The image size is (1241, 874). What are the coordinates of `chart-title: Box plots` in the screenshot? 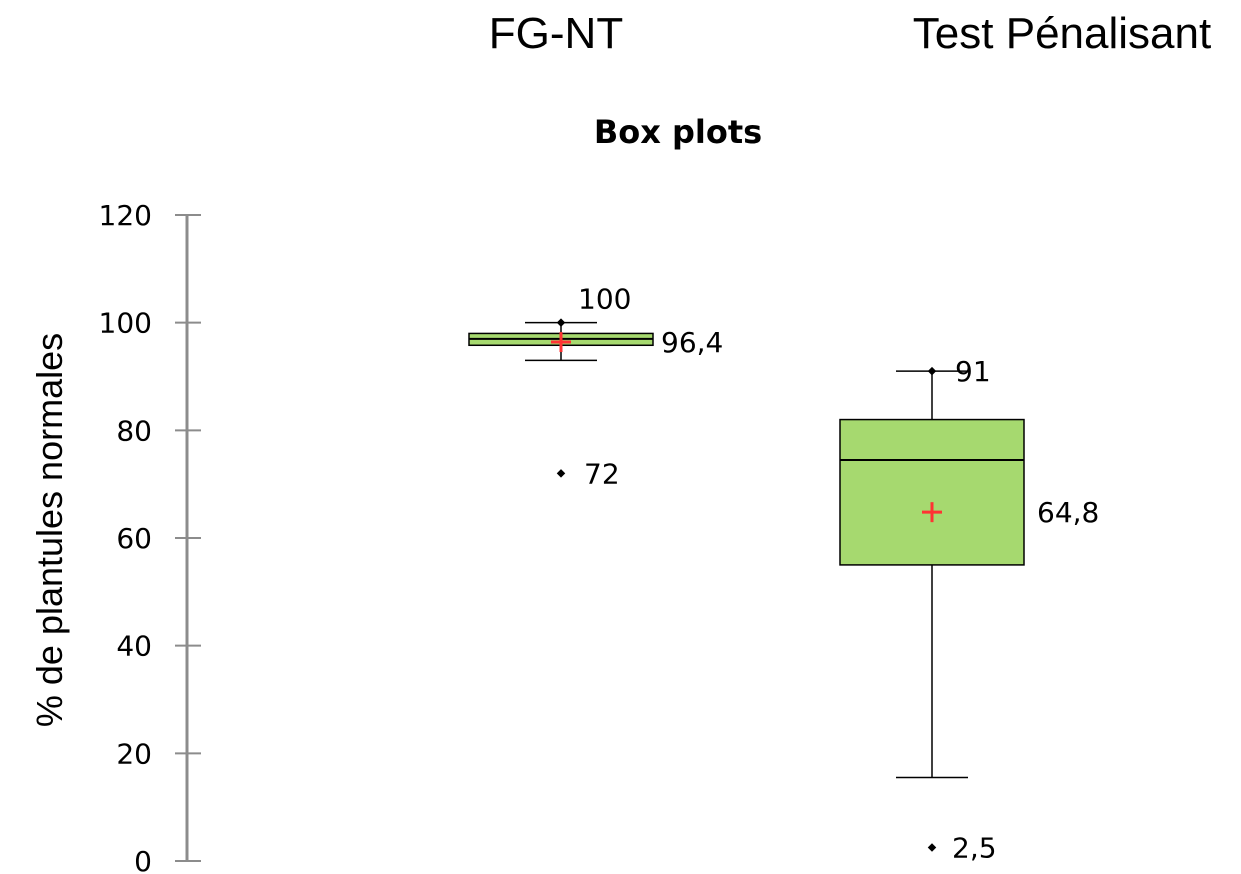 It's located at (678, 132).